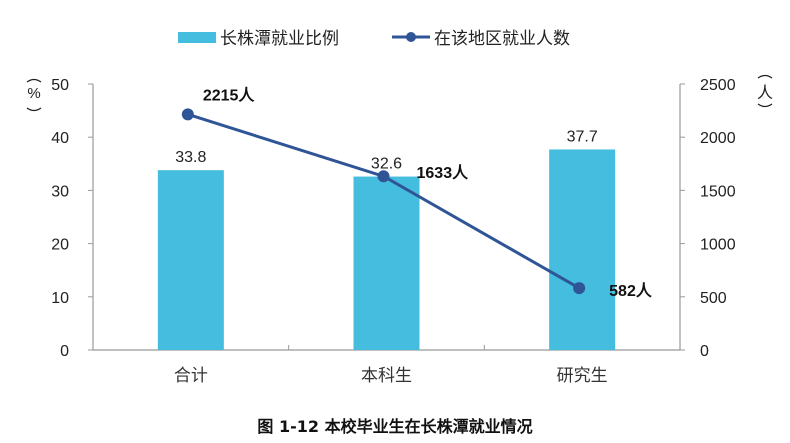 This screenshot has width=790, height=443. Describe the element at coordinates (718, 85) in the screenshot. I see `right-tick-label: 2500` at that location.